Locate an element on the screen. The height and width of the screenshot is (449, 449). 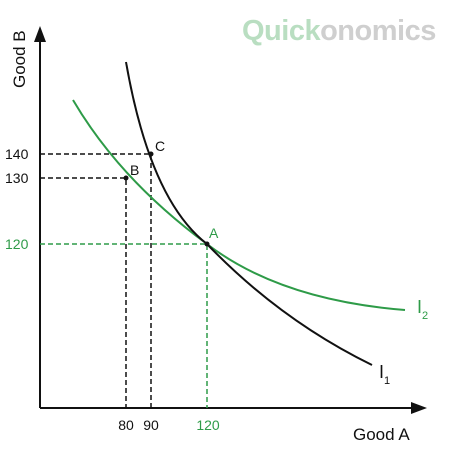
curve-label: I1 is located at coordinates (384, 374).